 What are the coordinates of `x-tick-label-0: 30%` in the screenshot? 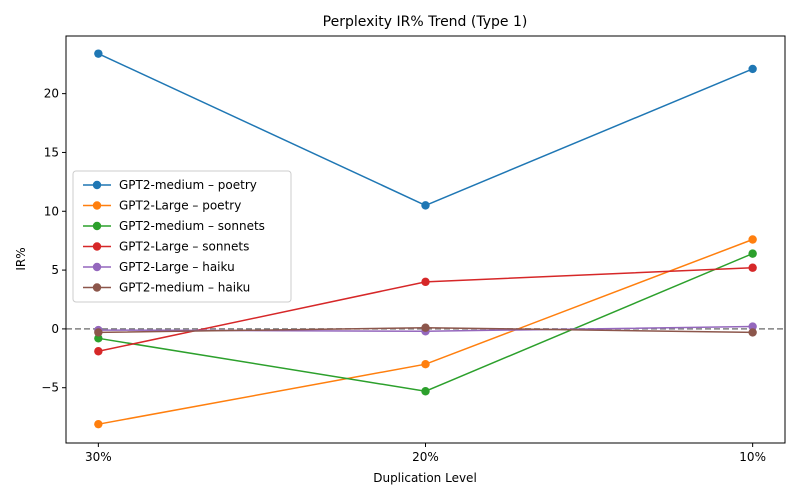 It's located at (98, 457).